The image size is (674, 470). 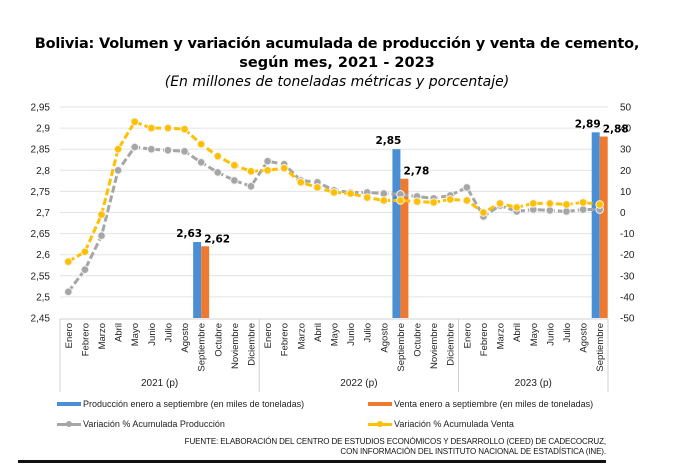 What do you see at coordinates (43, 255) in the screenshot?
I see `left-axis-tick-label: 2,6` at bounding box center [43, 255].